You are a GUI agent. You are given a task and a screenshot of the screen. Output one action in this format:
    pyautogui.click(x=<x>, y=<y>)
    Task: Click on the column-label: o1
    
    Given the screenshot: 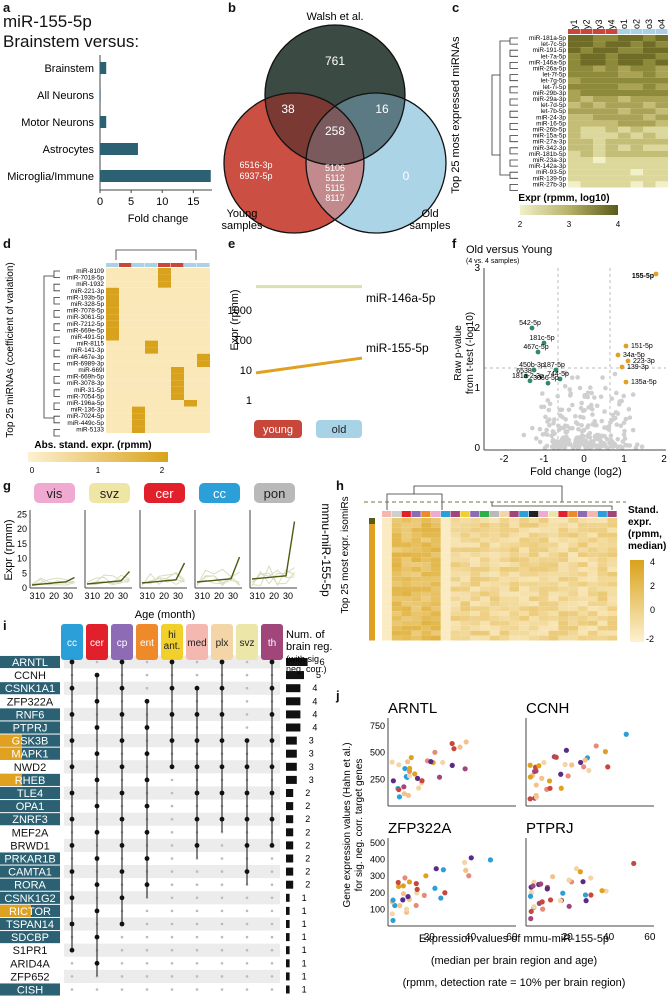 What is the action you would take?
    pyautogui.click(x=624, y=24)
    